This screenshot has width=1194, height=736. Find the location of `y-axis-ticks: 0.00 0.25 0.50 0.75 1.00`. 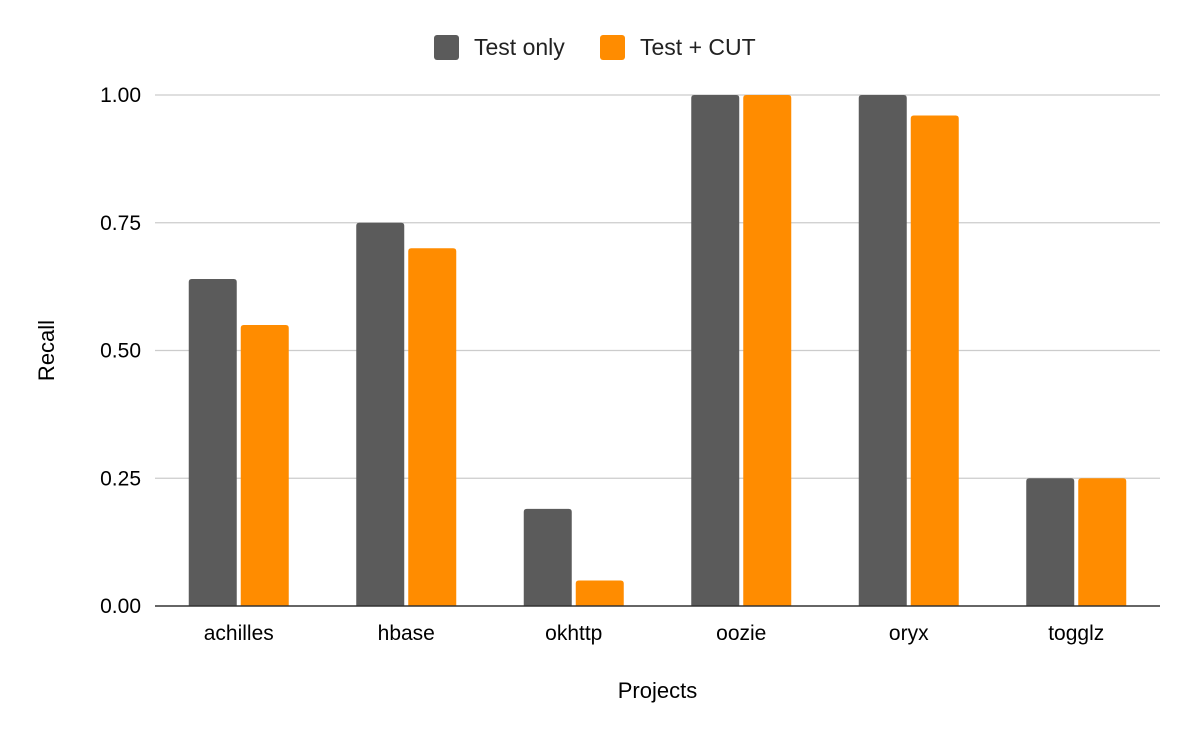

y-axis-ticks: 0.00 0.25 0.50 0.75 1.00 is located at coordinates (120, 351).